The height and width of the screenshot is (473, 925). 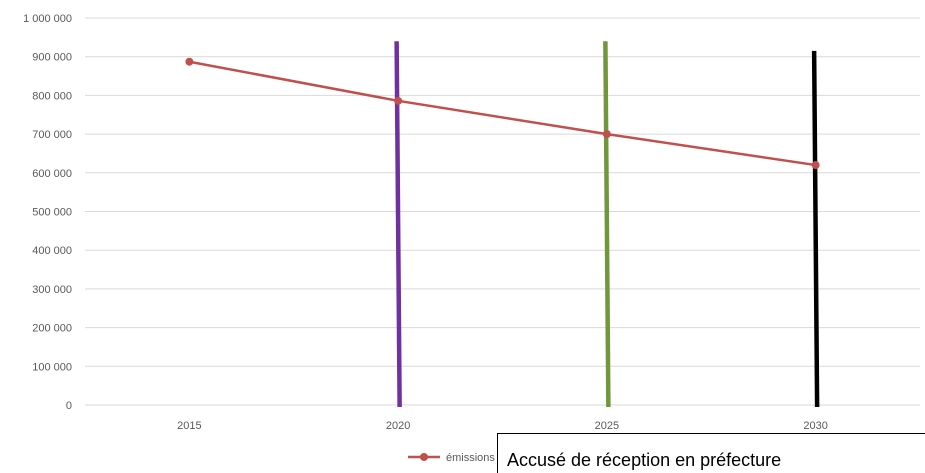 I want to click on y-tick-label: 600 000, so click(x=52, y=174).